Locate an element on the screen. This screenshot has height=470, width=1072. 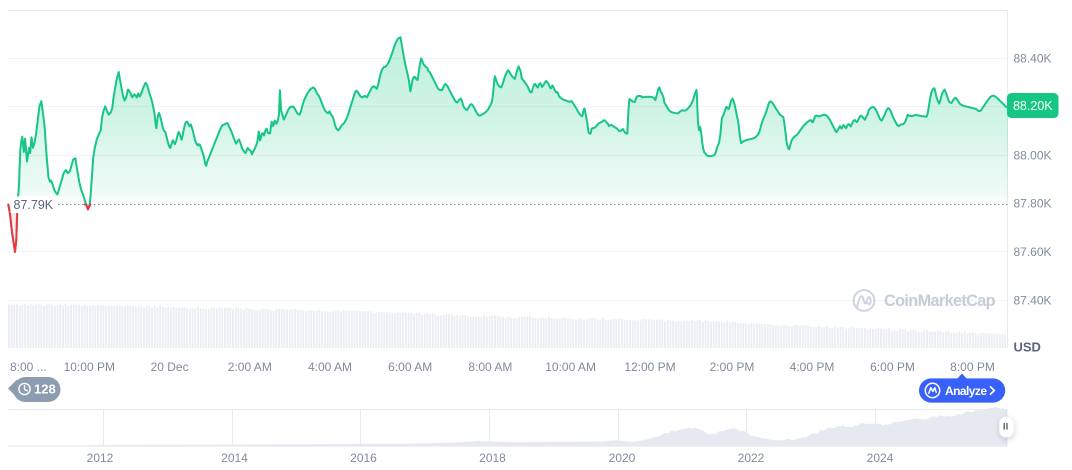
svg-text: 6:00 AM is located at coordinates (410, 367).